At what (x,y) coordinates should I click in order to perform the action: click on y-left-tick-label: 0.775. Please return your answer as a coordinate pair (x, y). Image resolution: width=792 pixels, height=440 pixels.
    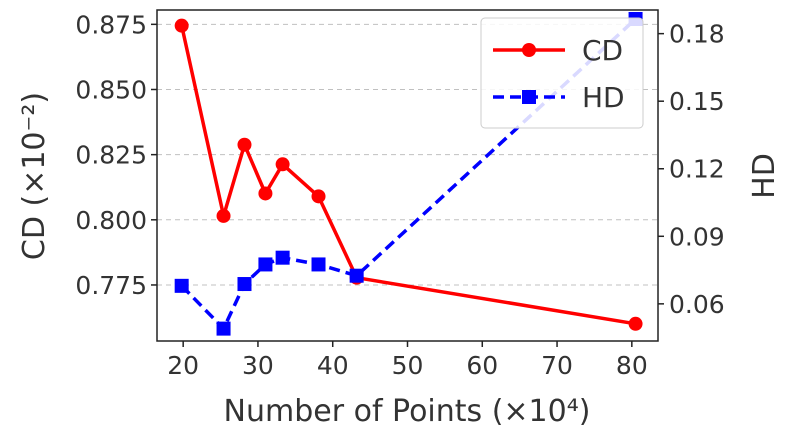
    Looking at the image, I should click on (111, 285).